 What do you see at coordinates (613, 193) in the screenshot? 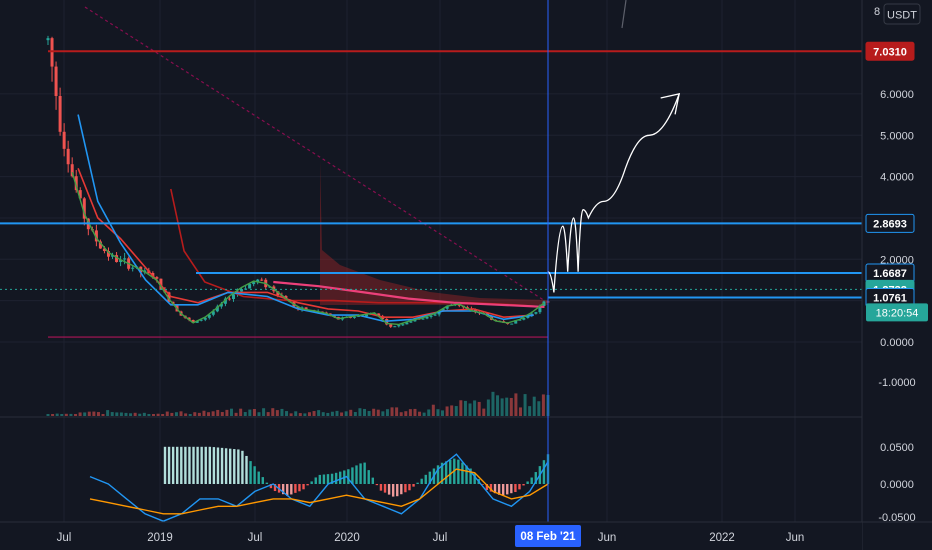
I see `projection-stroke` at bounding box center [613, 193].